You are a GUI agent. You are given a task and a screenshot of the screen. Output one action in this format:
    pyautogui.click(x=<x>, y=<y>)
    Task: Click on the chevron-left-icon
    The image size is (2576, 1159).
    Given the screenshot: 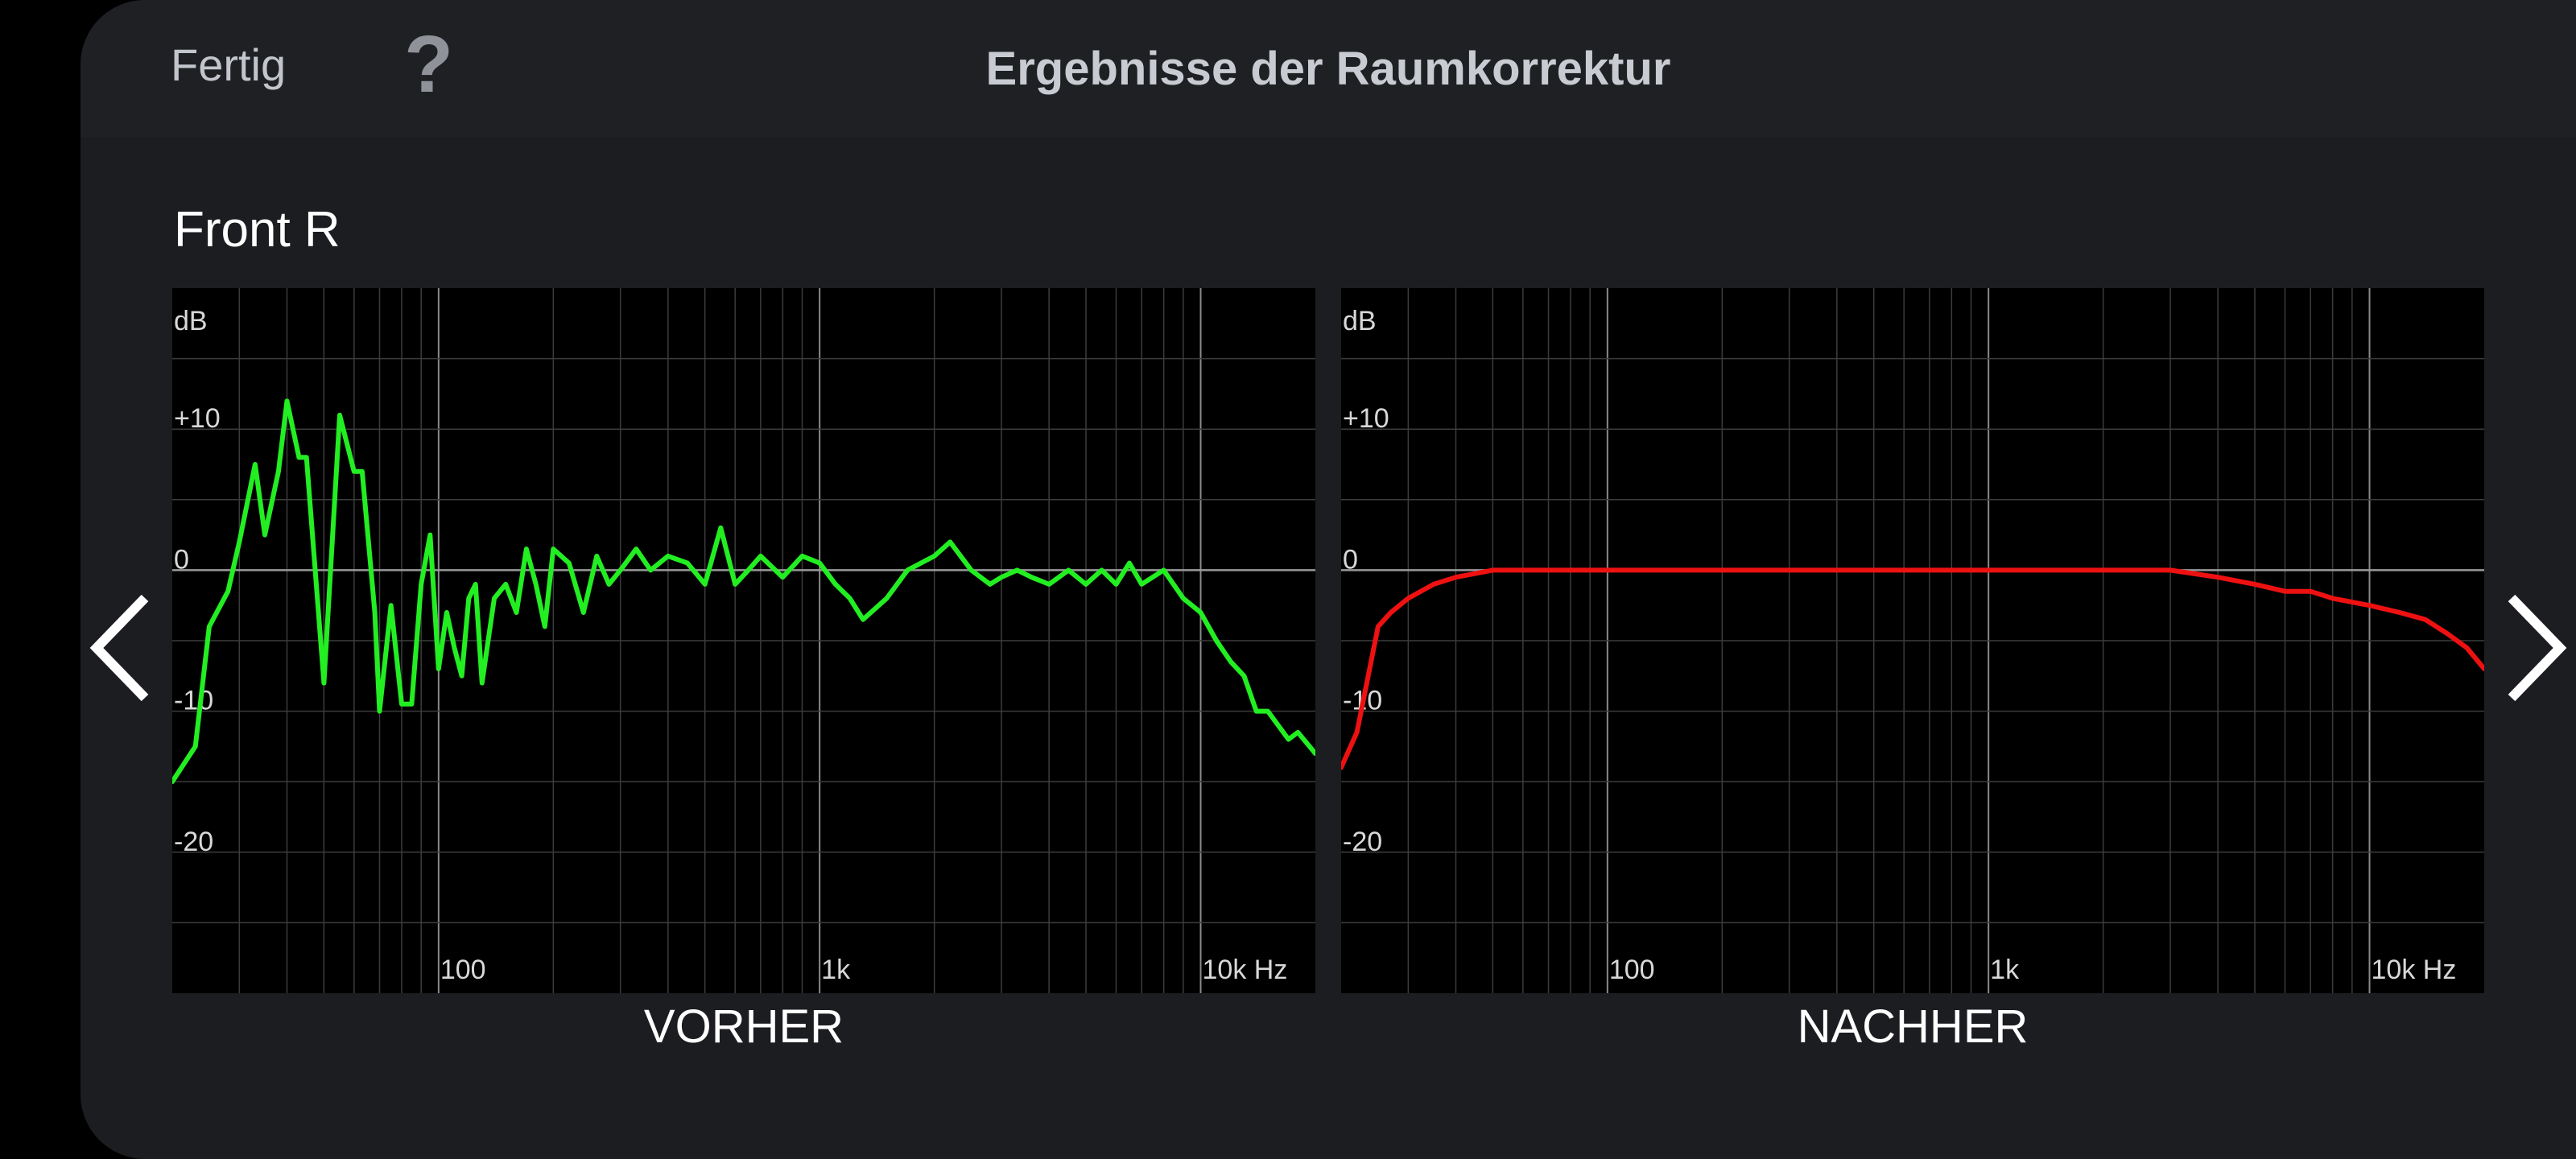 What is the action you would take?
    pyautogui.click(x=119, y=648)
    